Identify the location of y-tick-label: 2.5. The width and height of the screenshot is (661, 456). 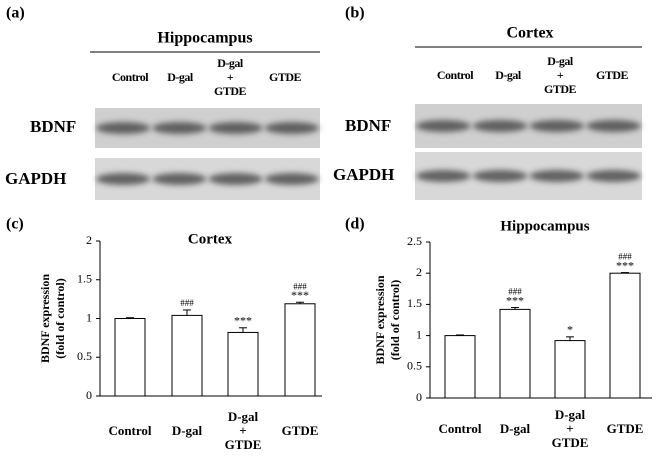
(414, 241).